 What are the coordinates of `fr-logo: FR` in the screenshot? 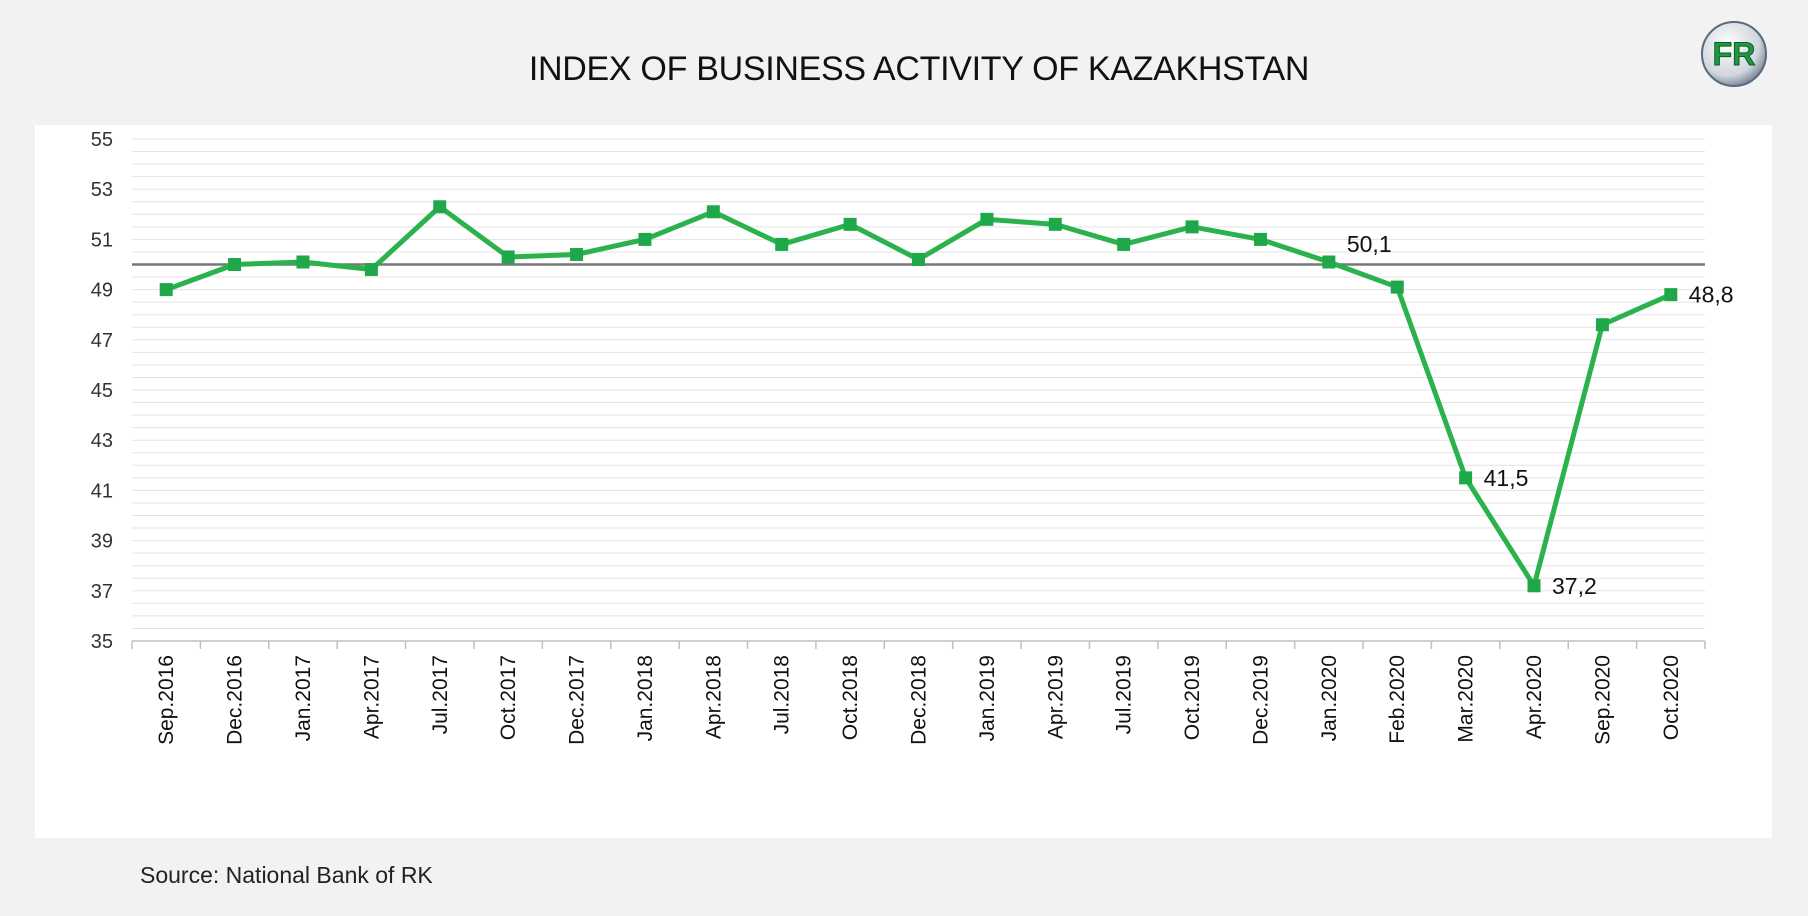 It's located at (1734, 54).